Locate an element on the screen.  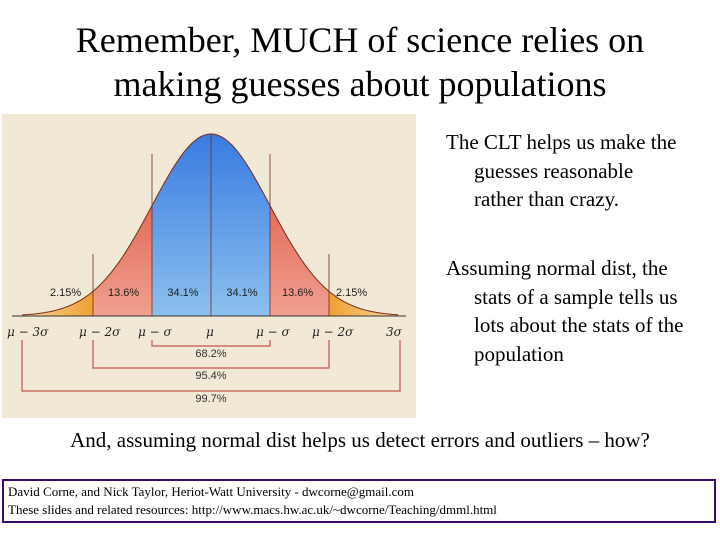
paragraph-line: lots about the stats of the is located at coordinates (579, 325).